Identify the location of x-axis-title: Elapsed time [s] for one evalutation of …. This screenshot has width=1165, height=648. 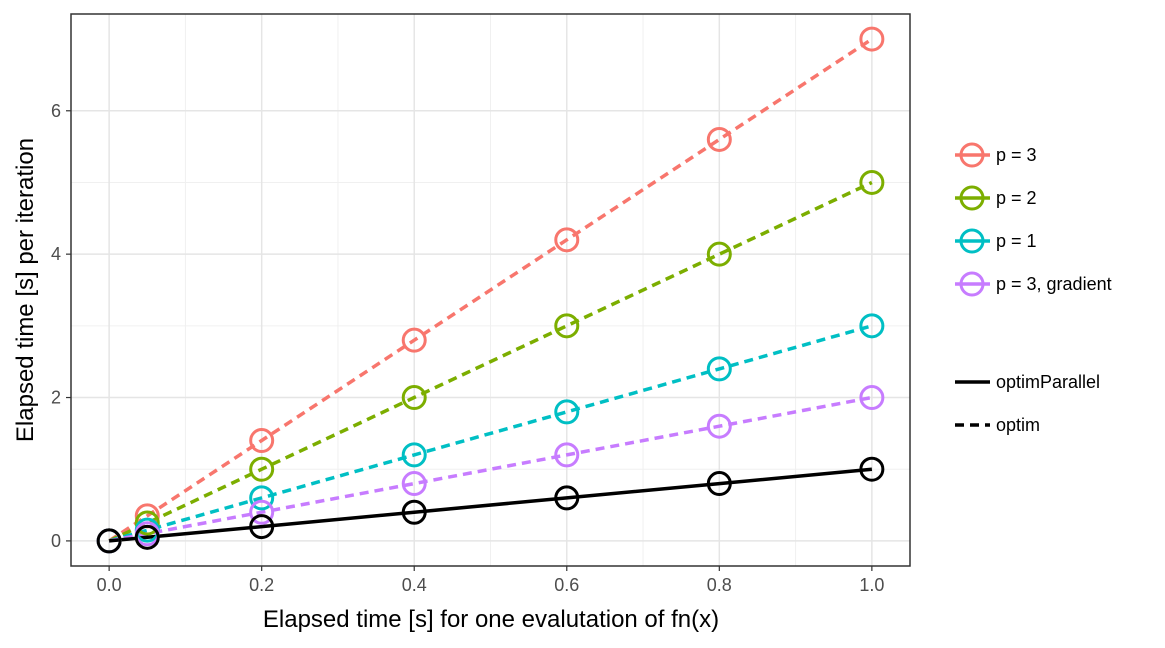
(491, 619).